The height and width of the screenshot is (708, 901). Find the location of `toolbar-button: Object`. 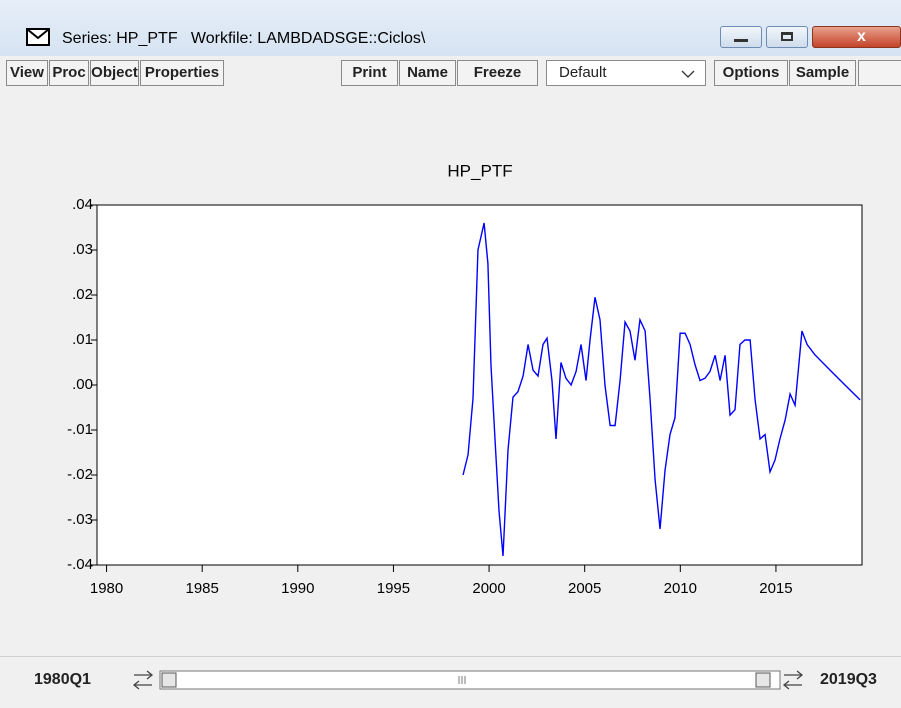

toolbar-button: Object is located at coordinates (114, 73).